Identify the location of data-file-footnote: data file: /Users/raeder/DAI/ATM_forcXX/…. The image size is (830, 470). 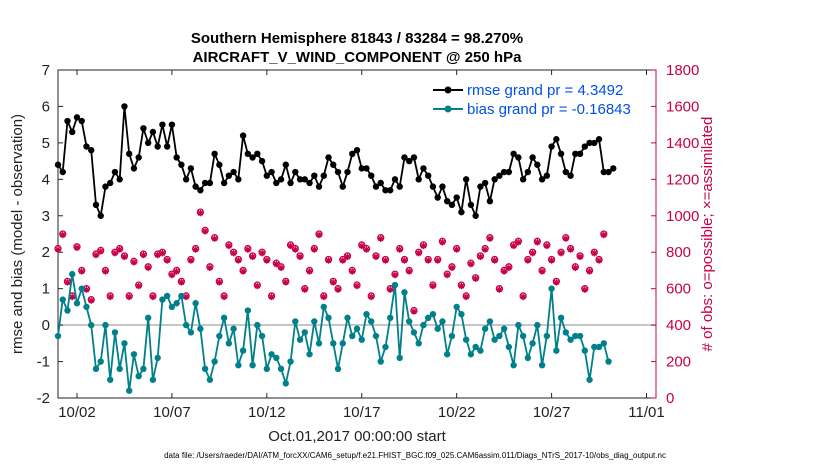
(415, 455).